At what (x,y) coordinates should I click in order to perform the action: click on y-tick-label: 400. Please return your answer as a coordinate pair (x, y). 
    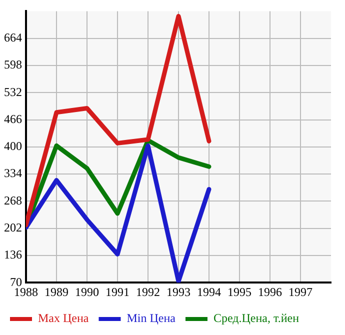
    Looking at the image, I should click on (13, 146).